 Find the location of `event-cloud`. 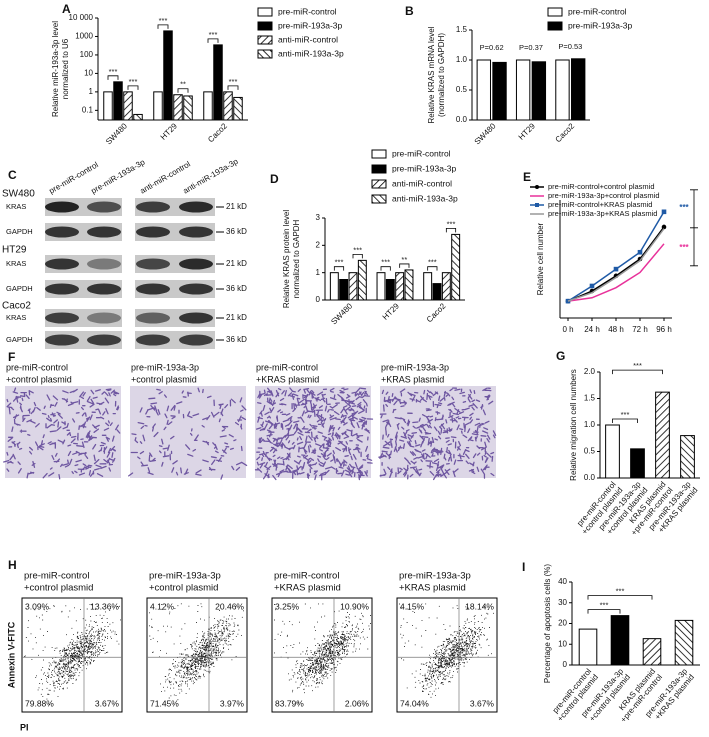

event-cloud is located at coordinates (446, 650).